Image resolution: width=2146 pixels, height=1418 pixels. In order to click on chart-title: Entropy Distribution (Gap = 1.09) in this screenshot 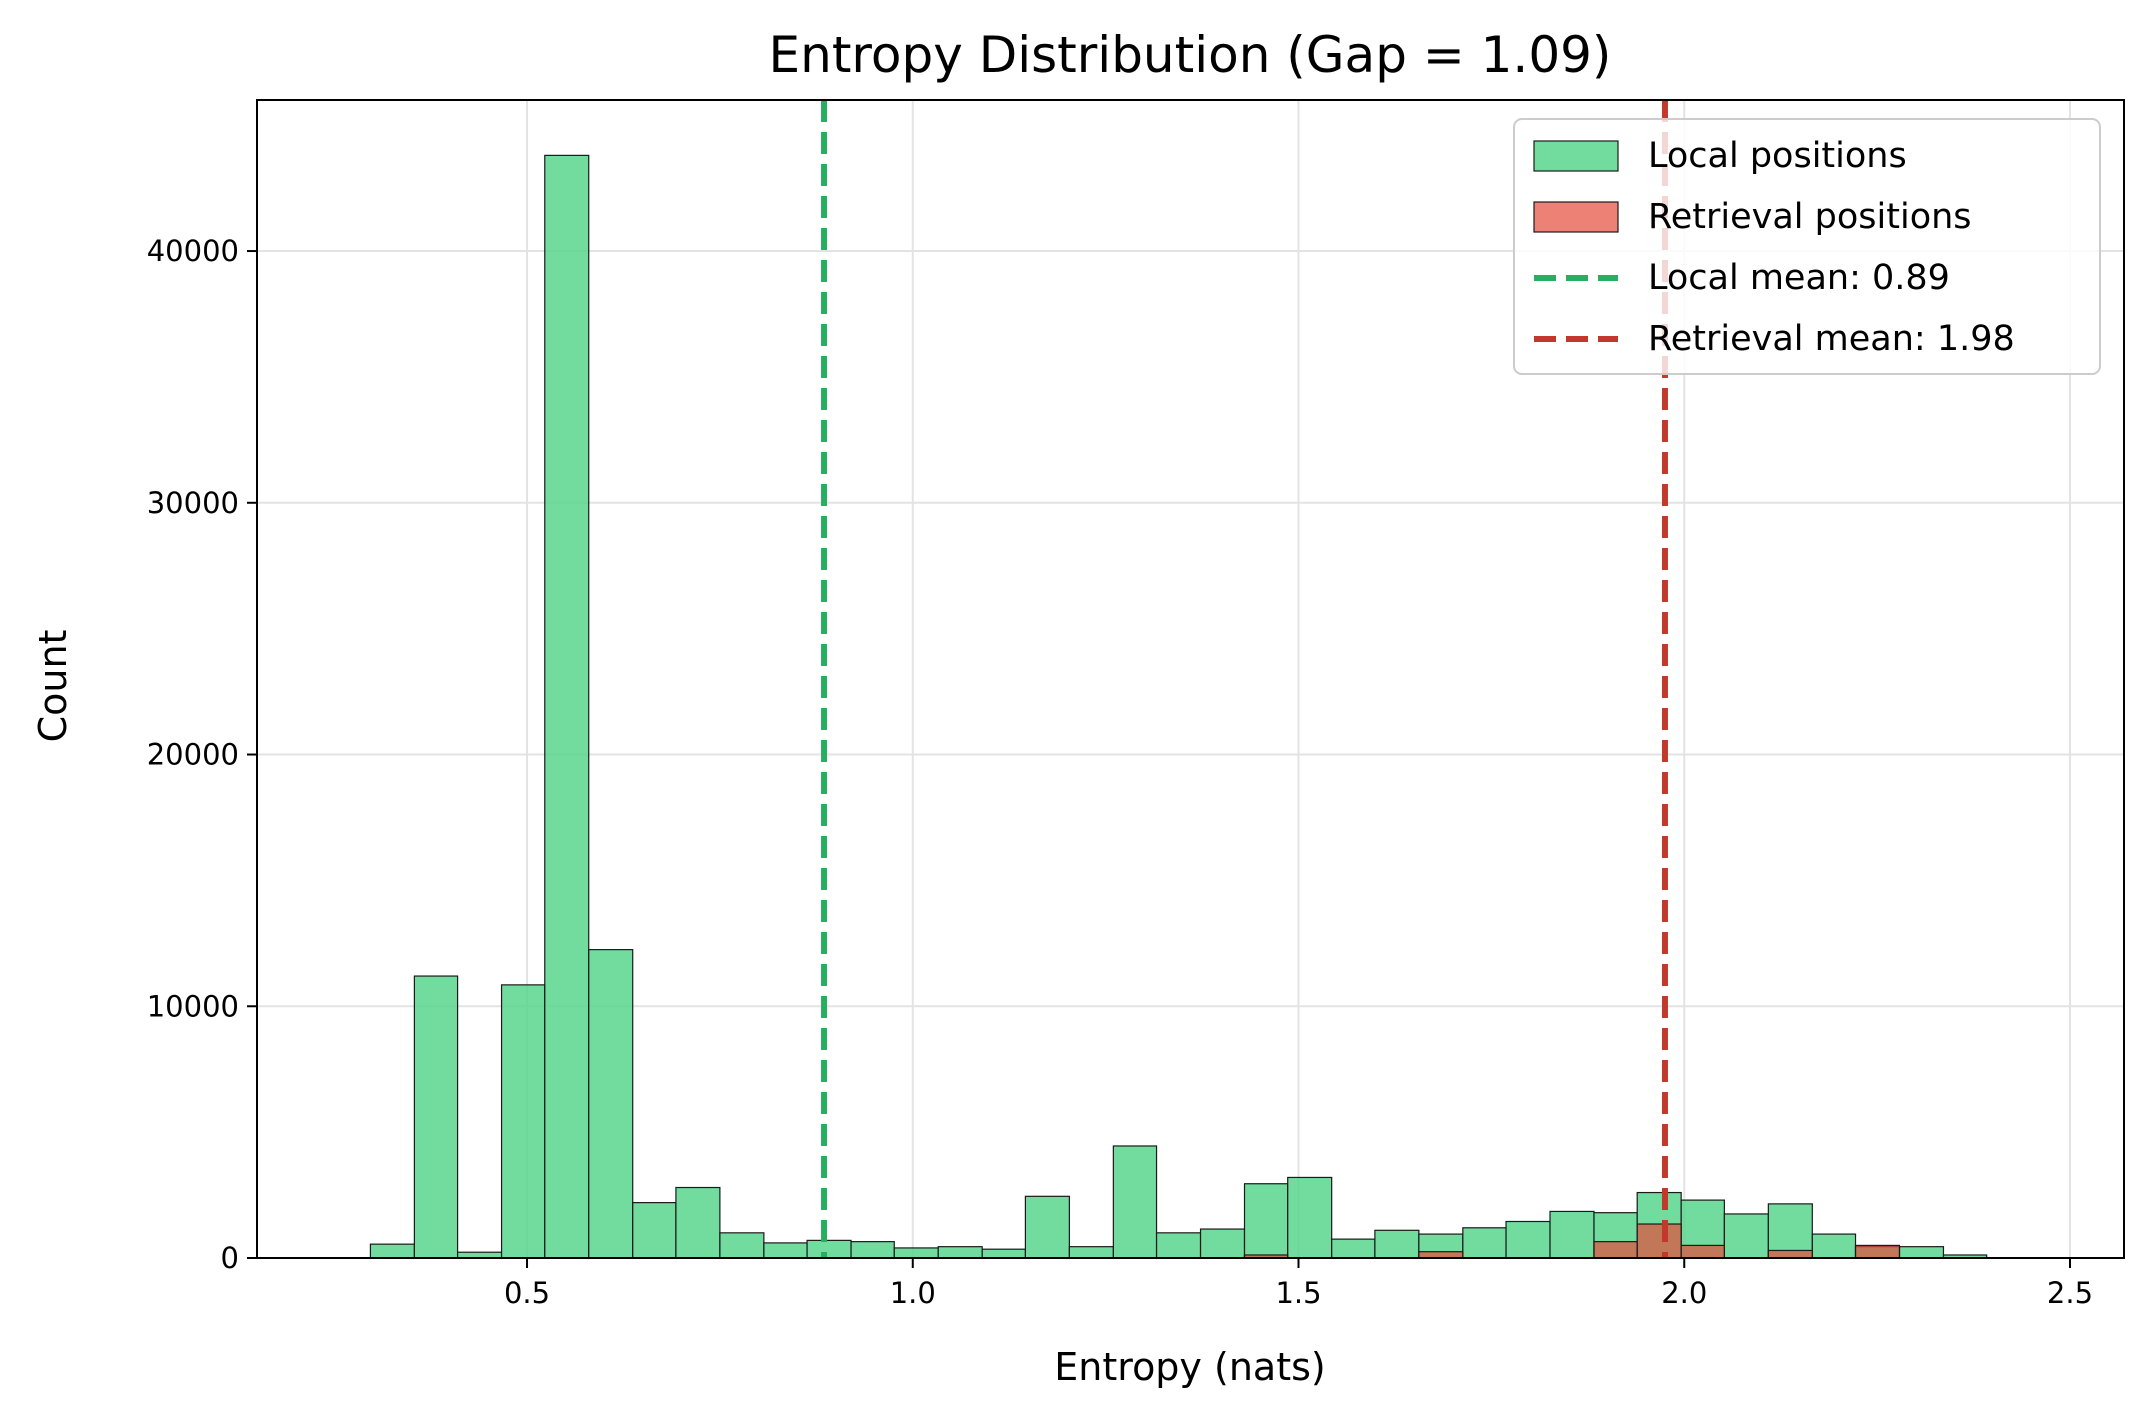, I will do `click(1190, 55)`.